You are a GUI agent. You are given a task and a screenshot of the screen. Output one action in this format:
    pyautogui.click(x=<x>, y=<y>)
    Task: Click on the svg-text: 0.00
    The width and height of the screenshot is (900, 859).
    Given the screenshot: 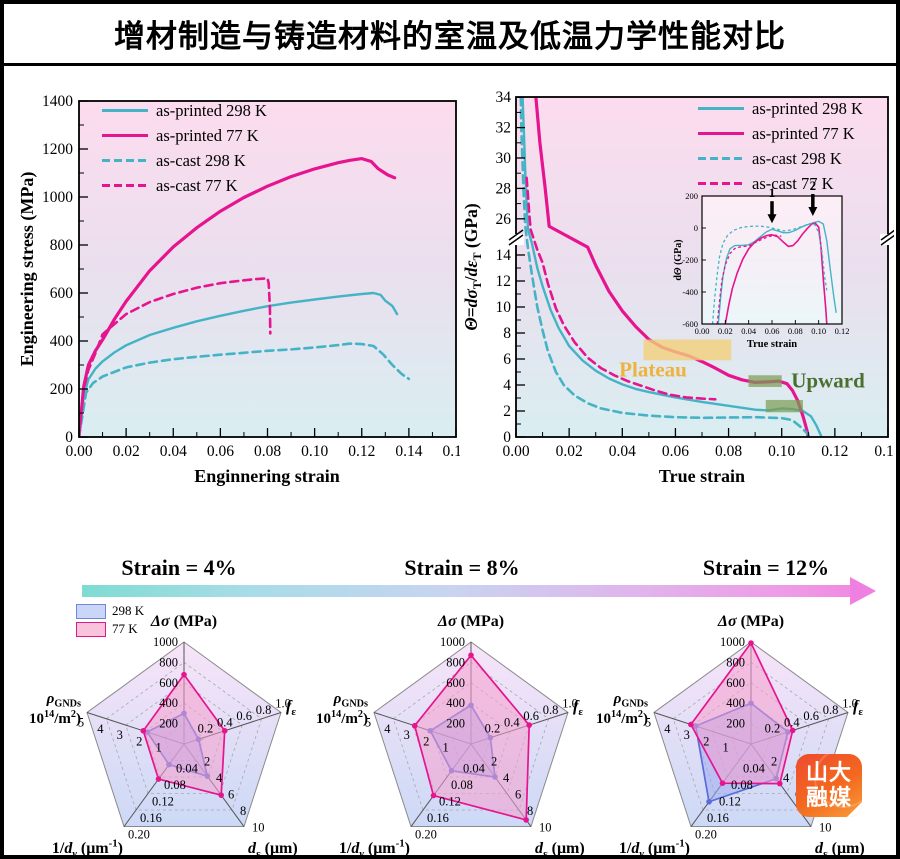 What is the action you would take?
    pyautogui.click(x=702, y=331)
    